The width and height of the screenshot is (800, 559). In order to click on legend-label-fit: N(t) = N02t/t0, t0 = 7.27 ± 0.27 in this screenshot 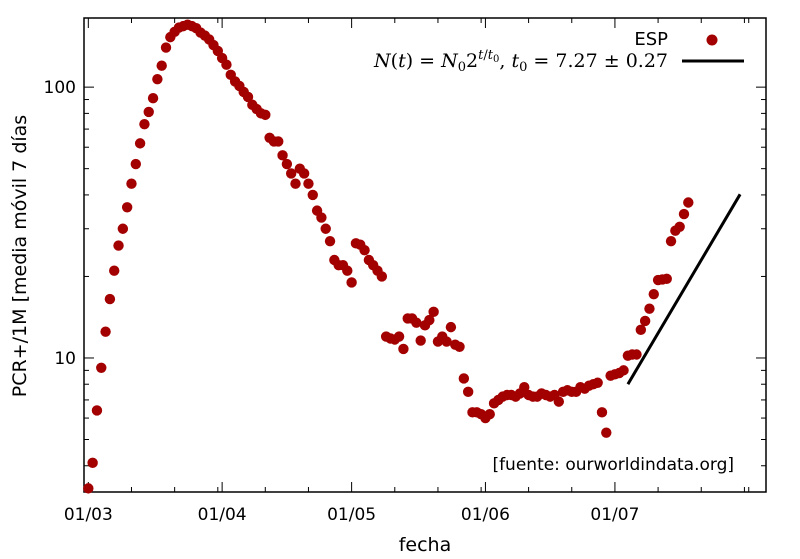, I will do `click(520, 61)`.